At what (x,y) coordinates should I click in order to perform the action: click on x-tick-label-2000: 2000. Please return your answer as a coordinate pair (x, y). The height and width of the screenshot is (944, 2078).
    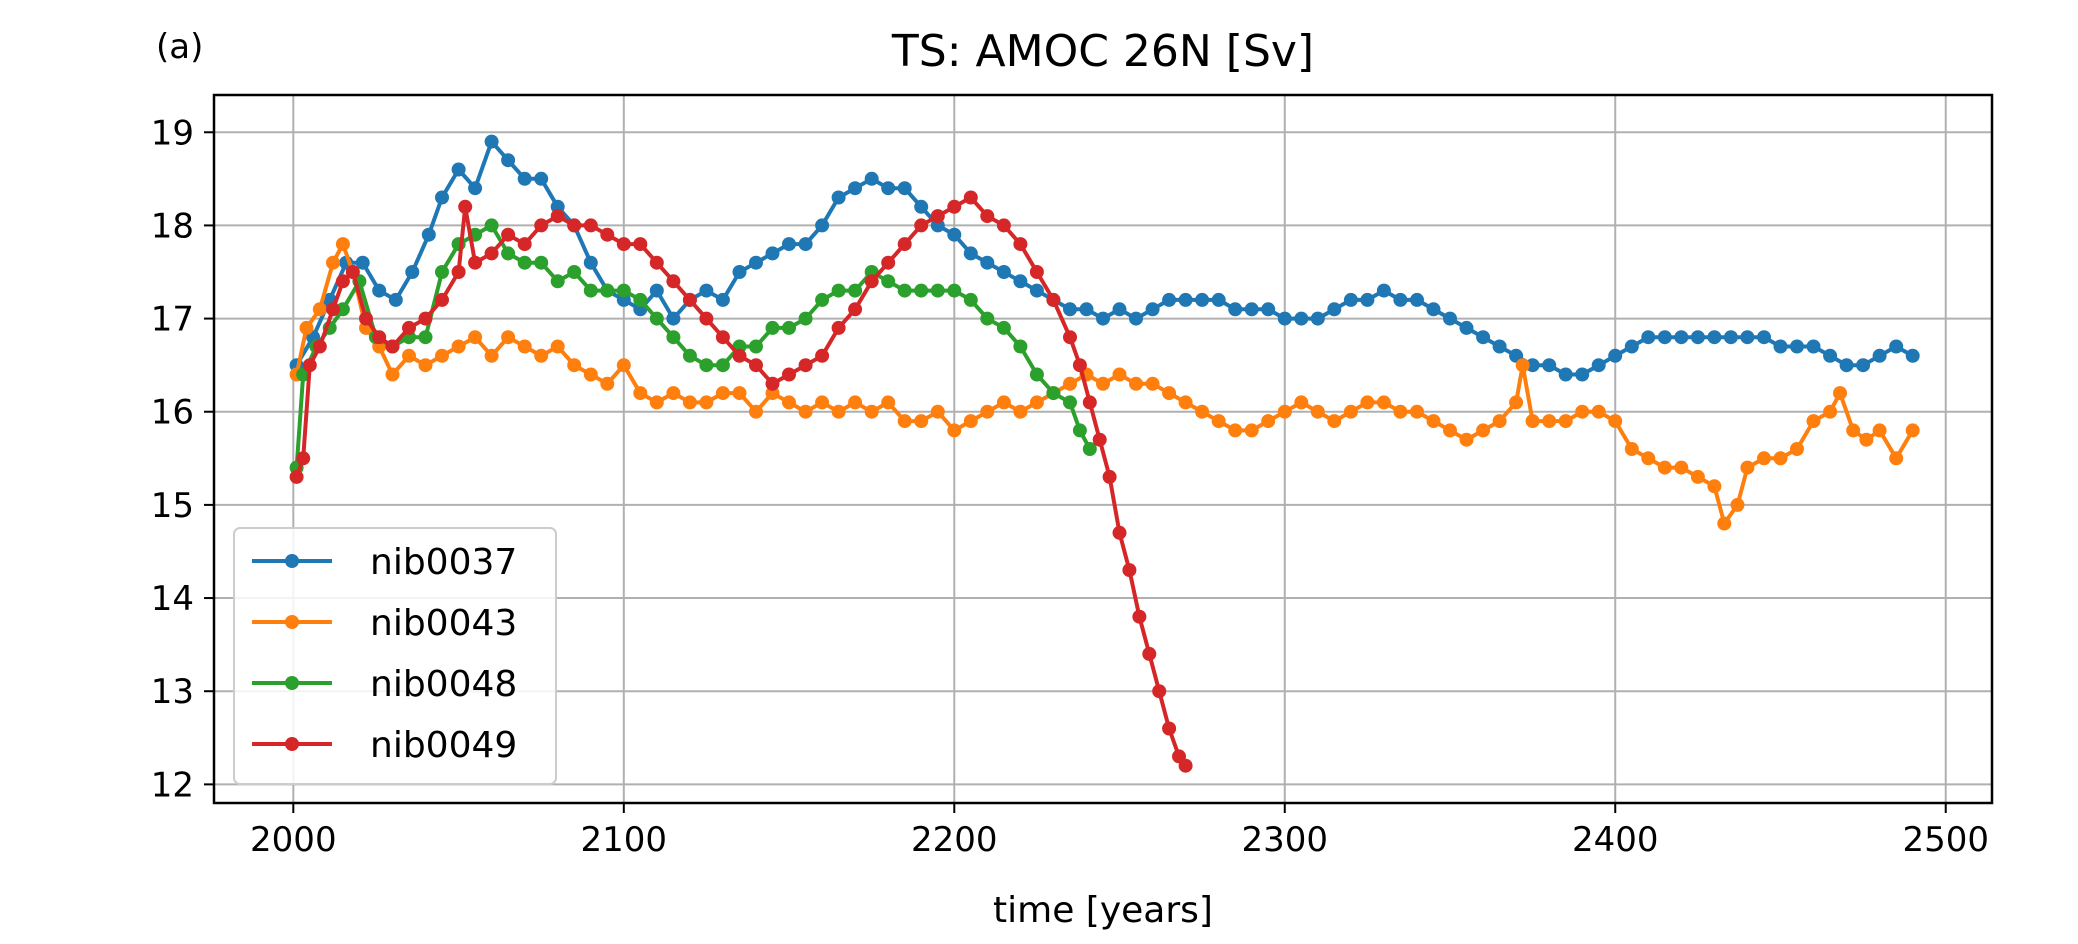
    Looking at the image, I should click on (293, 840).